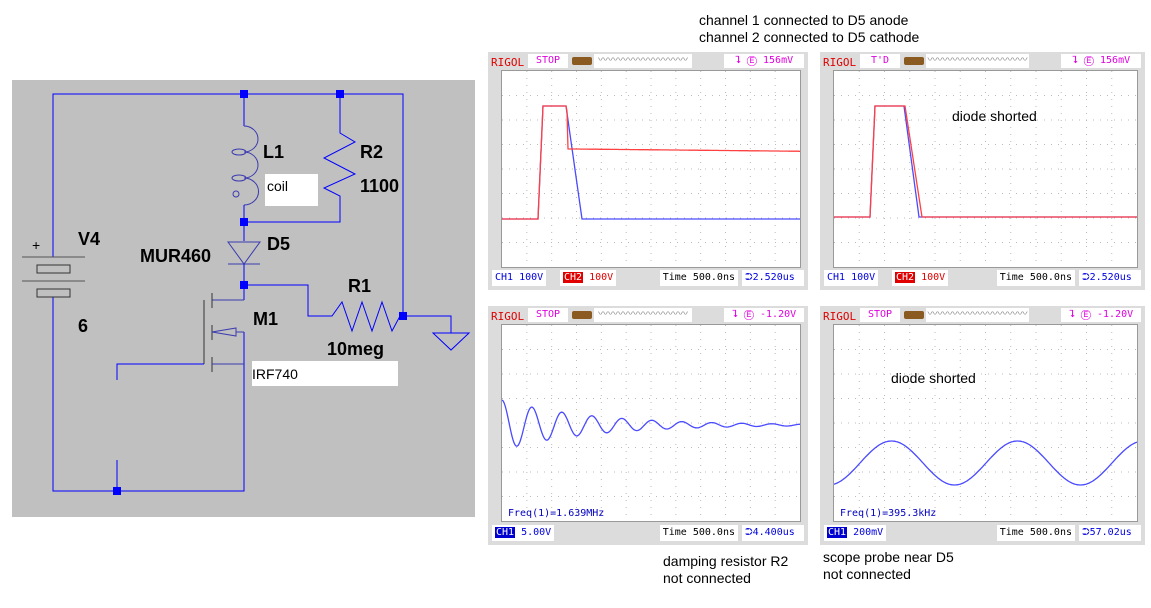  Describe the element at coordinates (273, 152) in the screenshot. I see `label-l1: L1` at that location.